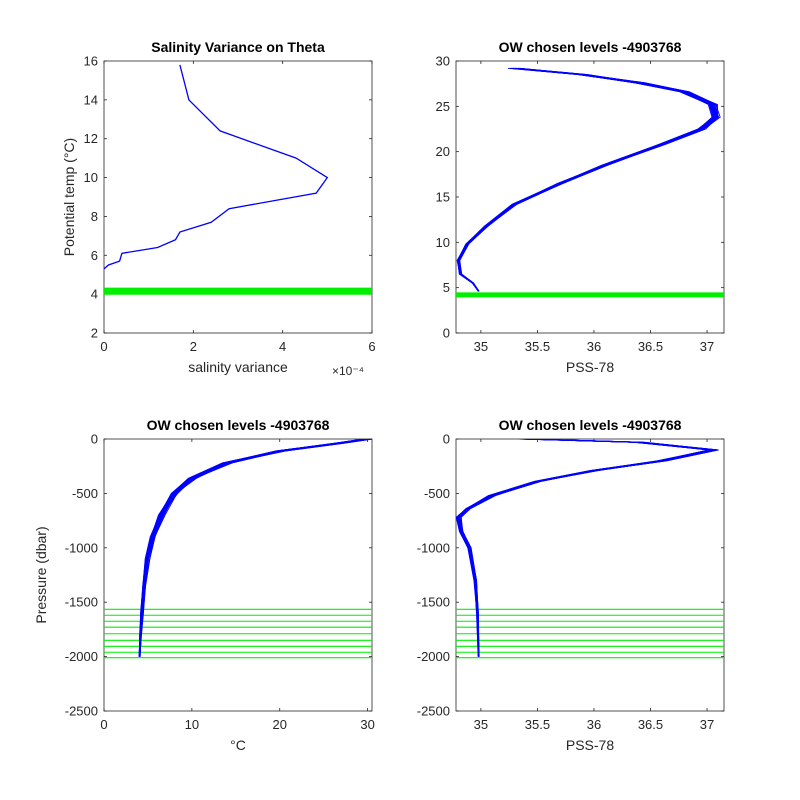 The height and width of the screenshot is (800, 800). Describe the element at coordinates (91, 99) in the screenshot. I see `y-tick-label: 14` at that location.